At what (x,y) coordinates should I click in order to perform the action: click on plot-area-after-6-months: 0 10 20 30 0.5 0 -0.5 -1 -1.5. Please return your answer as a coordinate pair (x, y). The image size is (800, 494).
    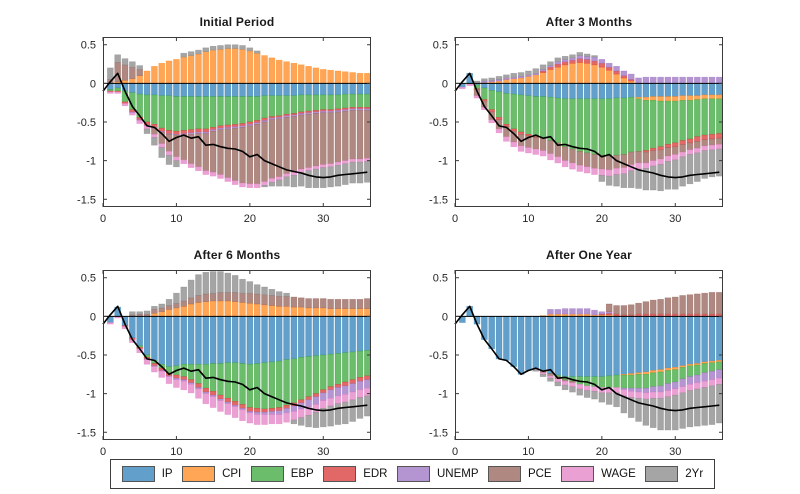
    Looking at the image, I should click on (224, 364).